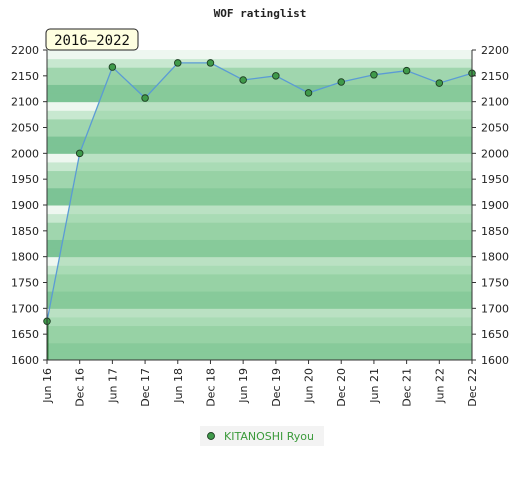  I want to click on y-tick-label-left-6: 1900, so click(25, 205).